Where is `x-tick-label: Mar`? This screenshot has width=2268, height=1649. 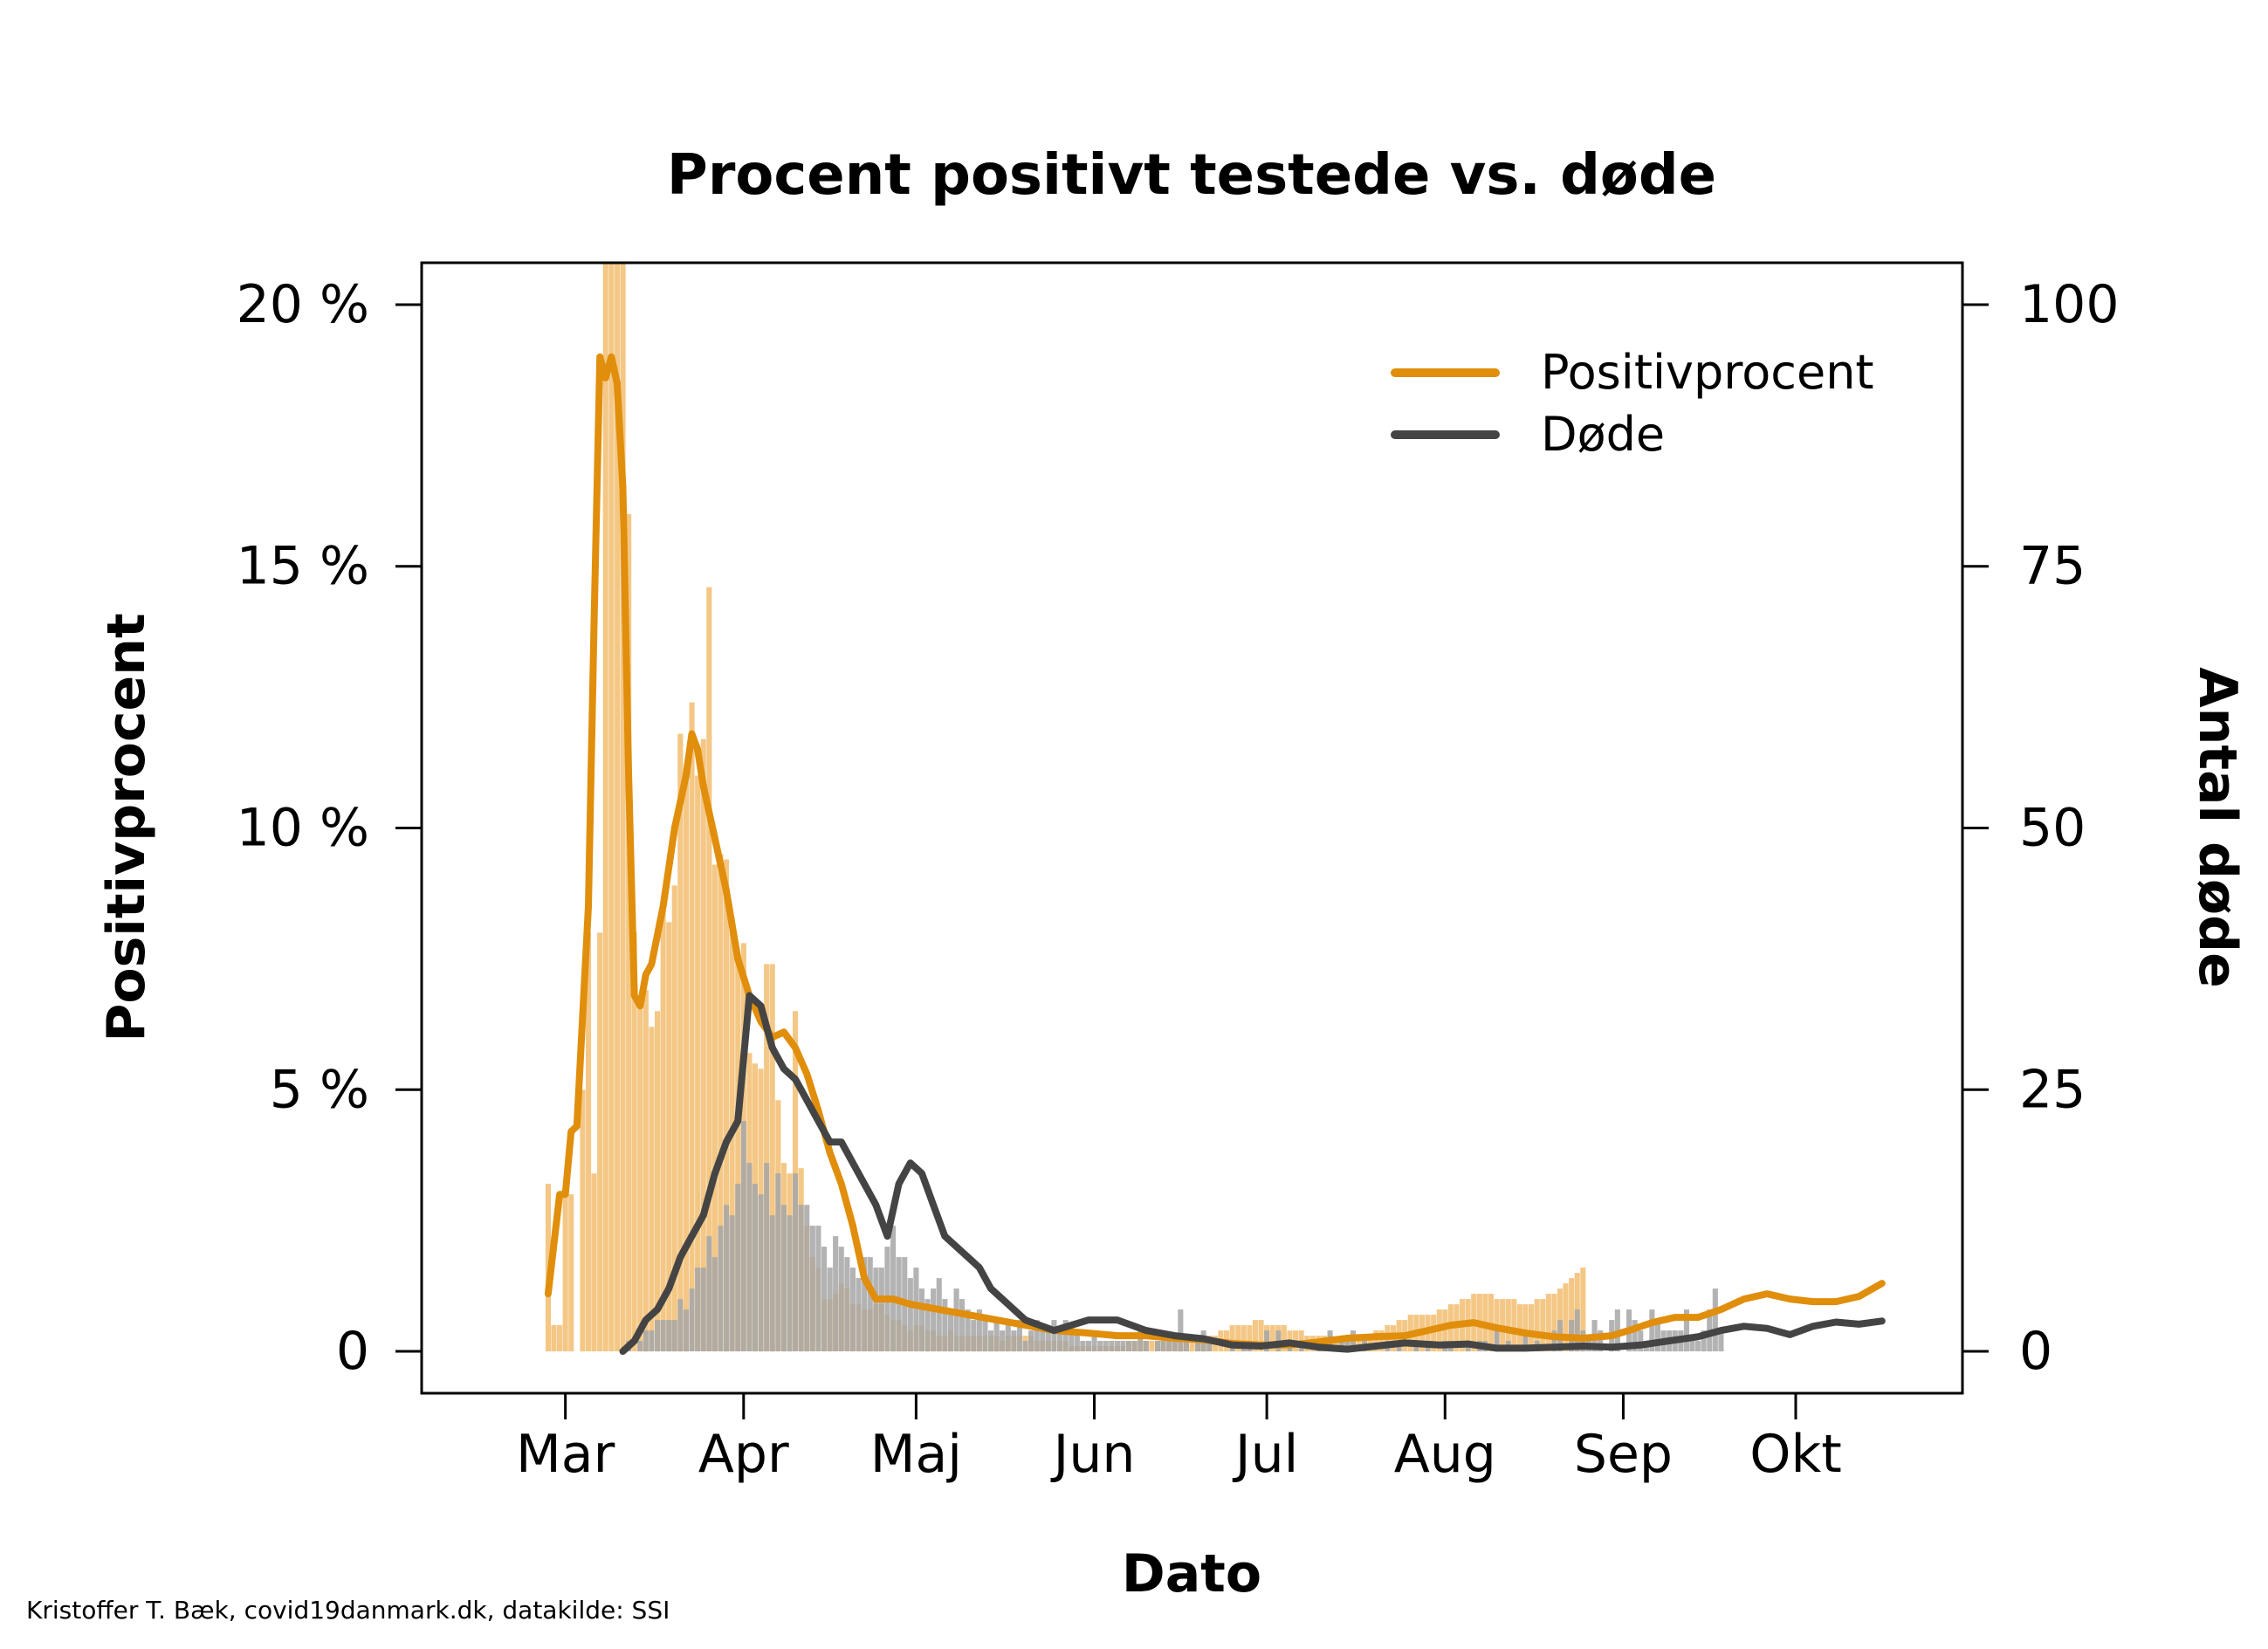 x-tick-label: Mar is located at coordinates (565, 1454).